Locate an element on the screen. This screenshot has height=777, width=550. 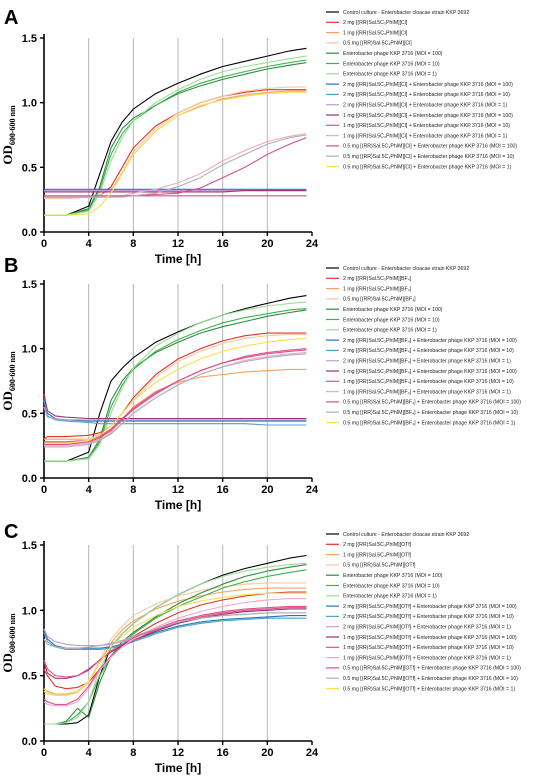
legend-label: 1 mg [(RR)Sal.5C₃PhIM][OTf] is located at coordinates (377, 555).